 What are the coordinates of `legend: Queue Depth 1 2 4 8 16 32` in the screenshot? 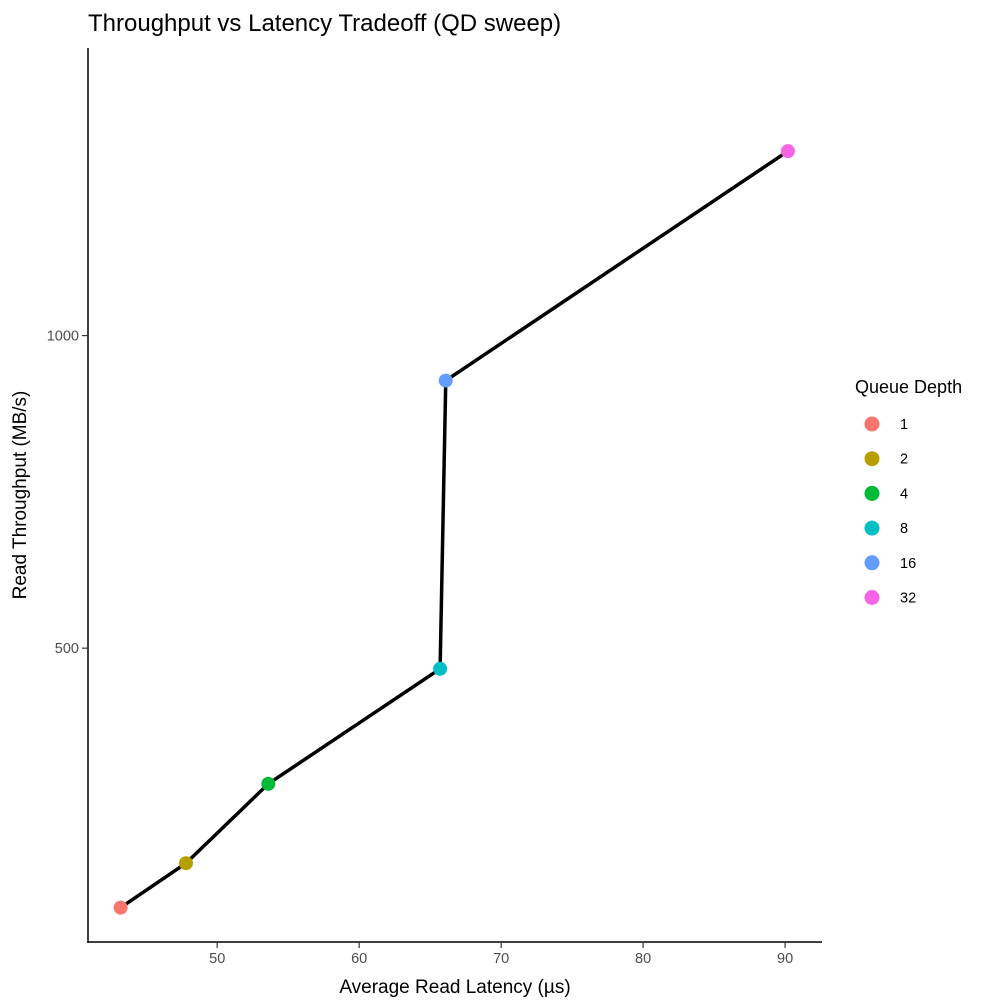 It's located at (908, 492).